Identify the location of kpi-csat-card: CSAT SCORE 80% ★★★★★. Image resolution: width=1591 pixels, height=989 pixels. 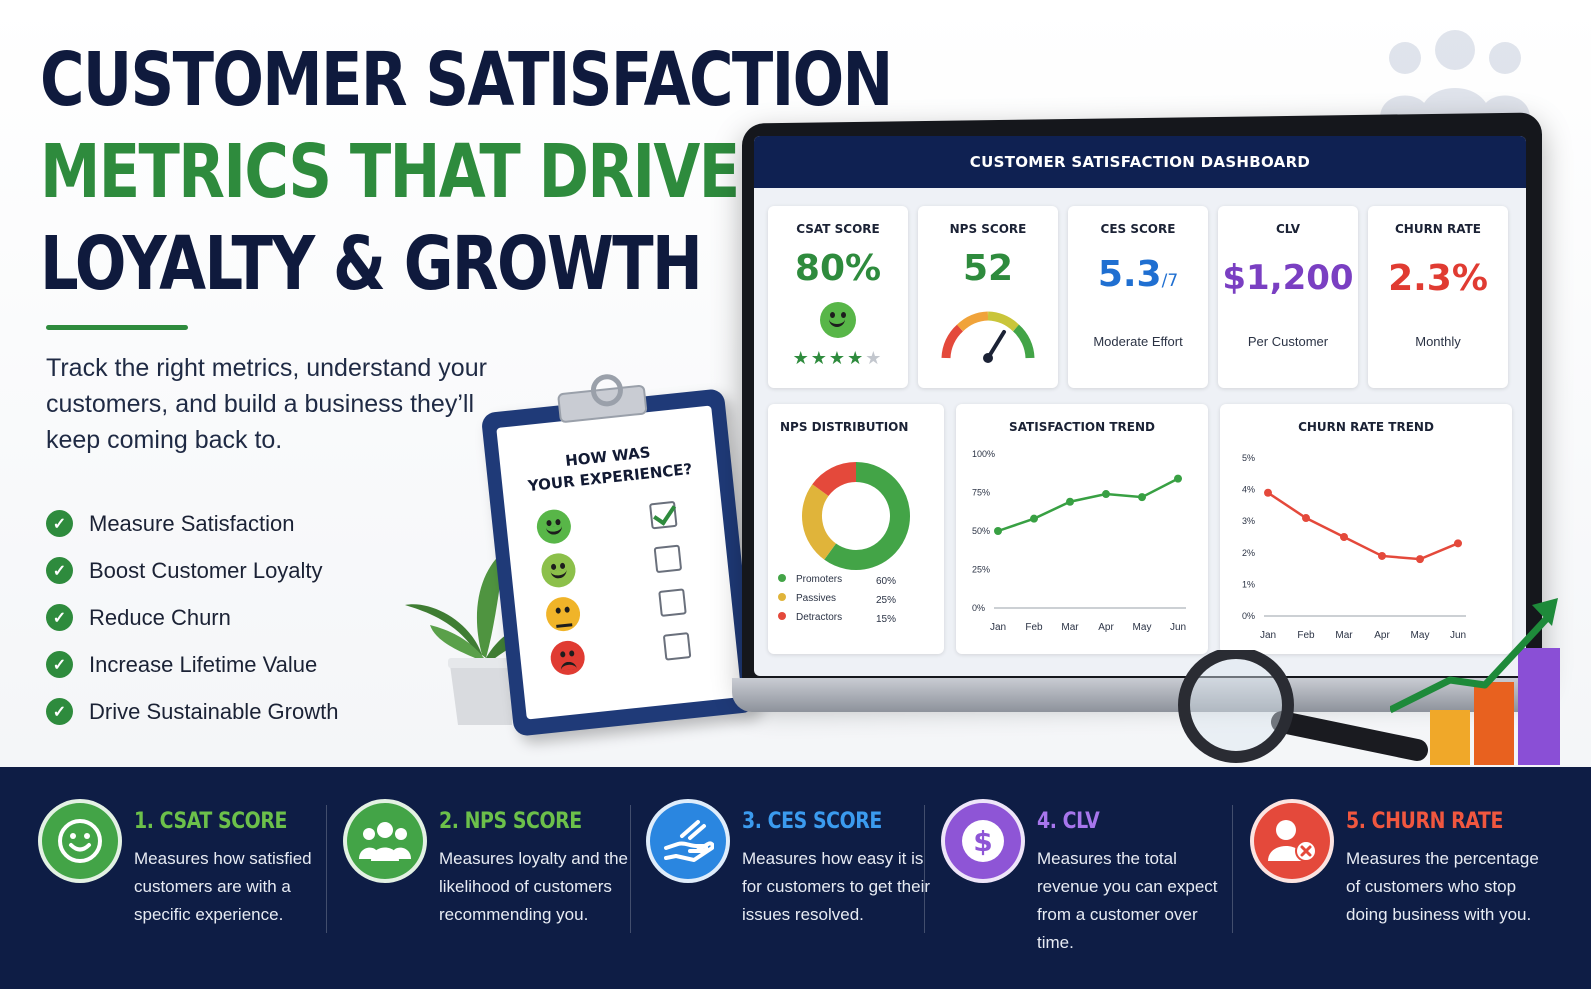
(838, 297).